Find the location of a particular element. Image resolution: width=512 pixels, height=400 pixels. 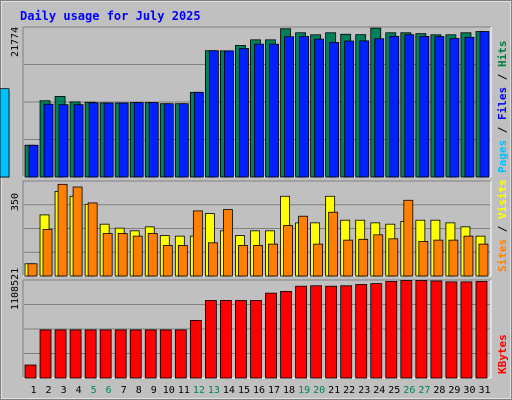

series-label-hits-files-pages: Pages / Files / Hits is located at coordinates (502, 107).